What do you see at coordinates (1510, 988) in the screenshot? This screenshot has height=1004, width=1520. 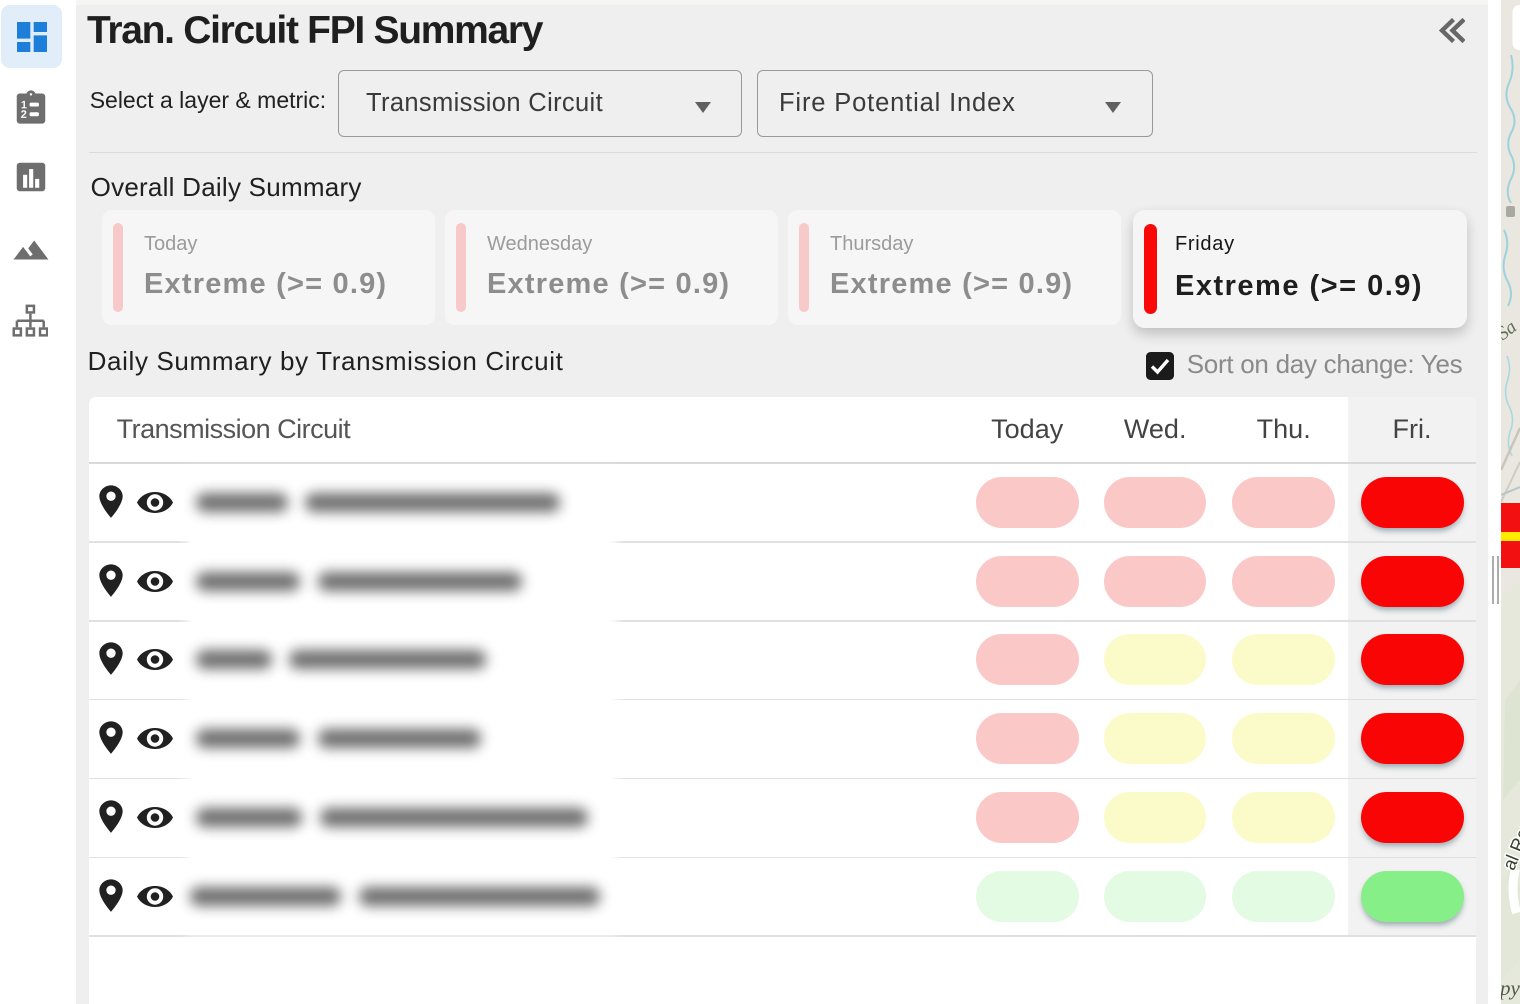 I see `svg-text: py` at bounding box center [1510, 988].